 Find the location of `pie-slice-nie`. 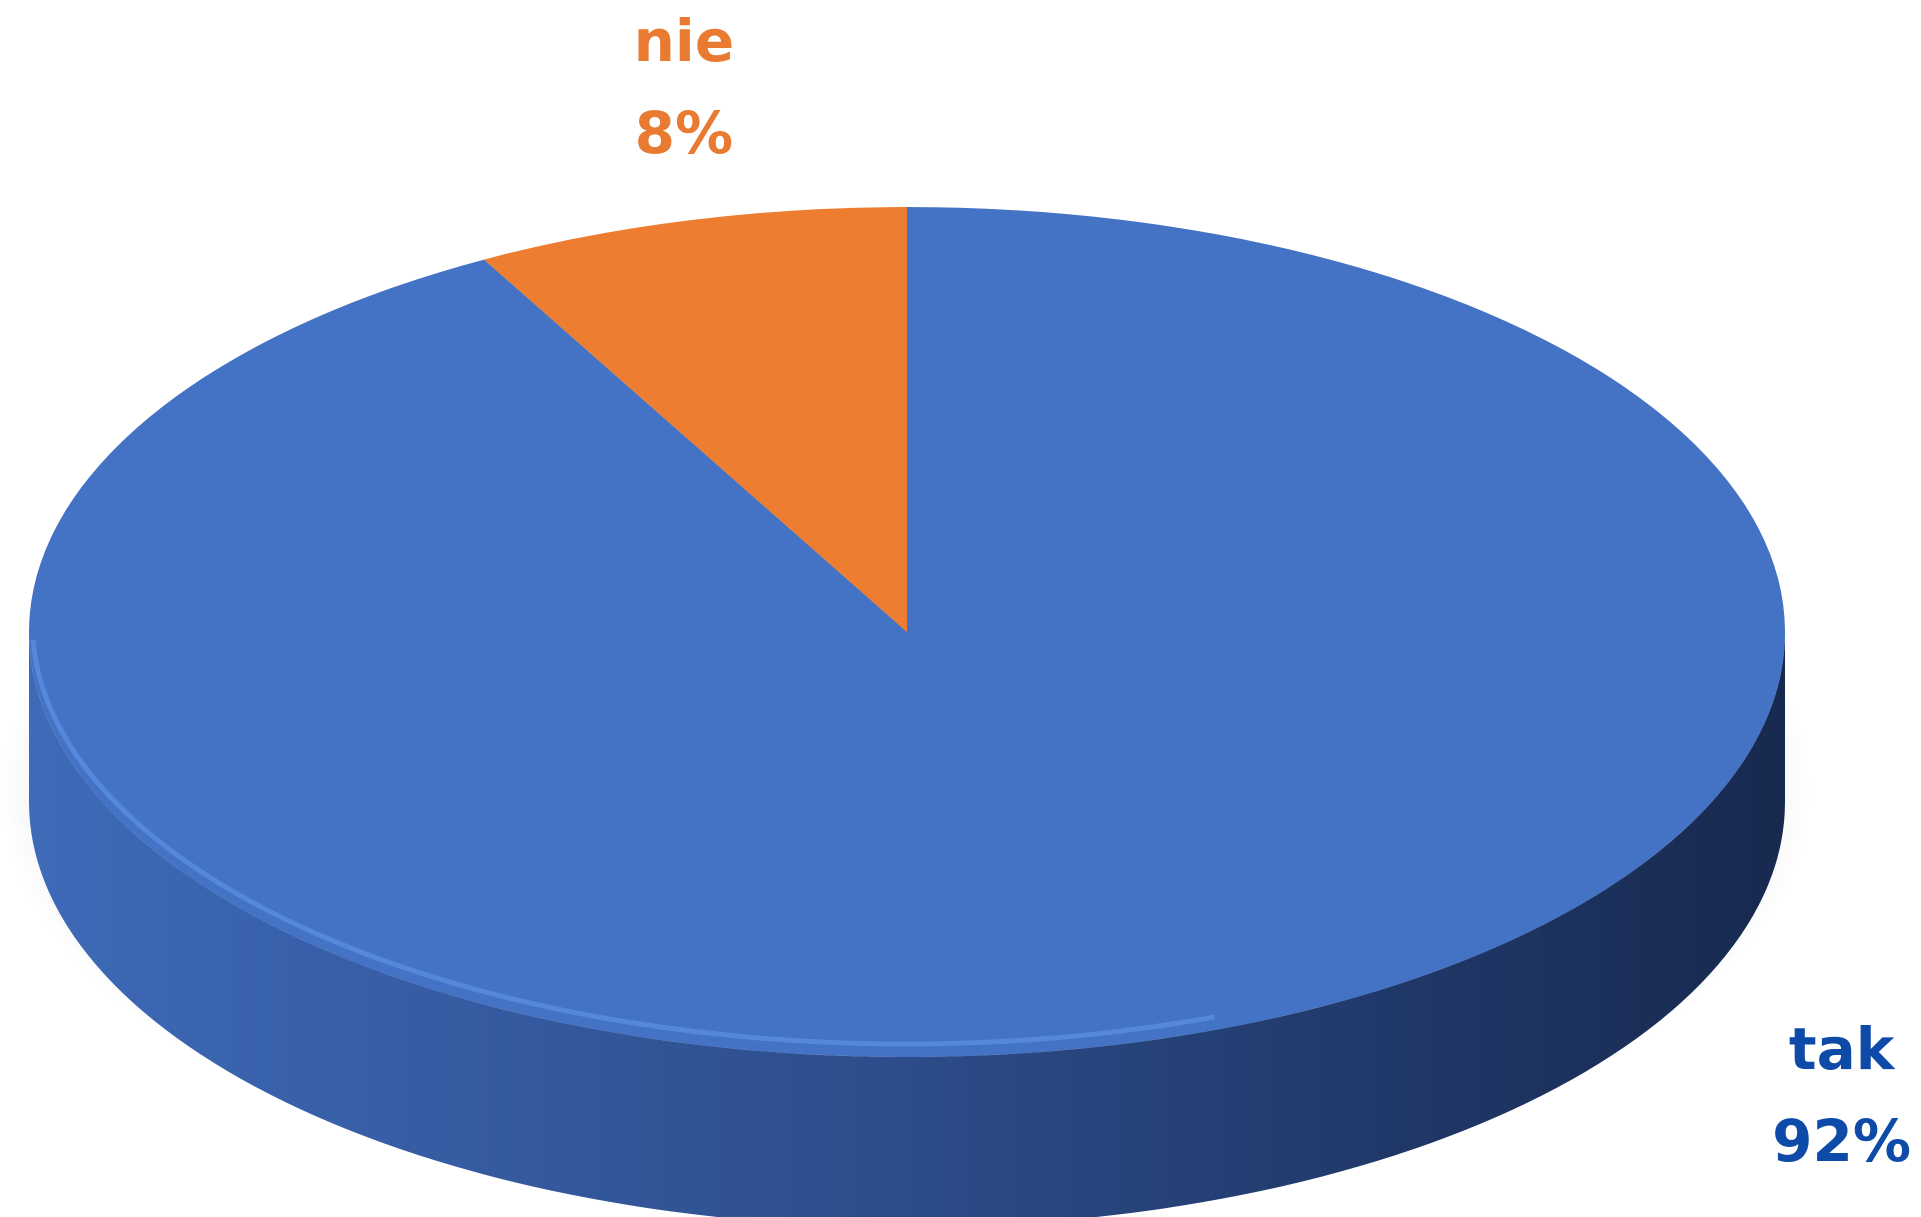

pie-slice-nie is located at coordinates (695, 419).